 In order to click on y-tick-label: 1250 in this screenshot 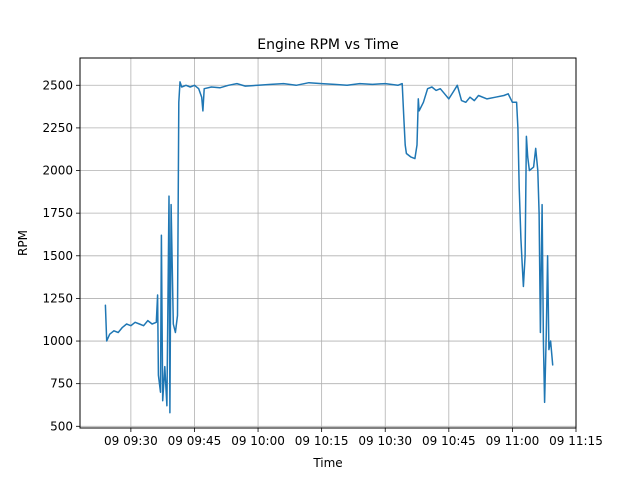, I will do `click(57, 298)`.